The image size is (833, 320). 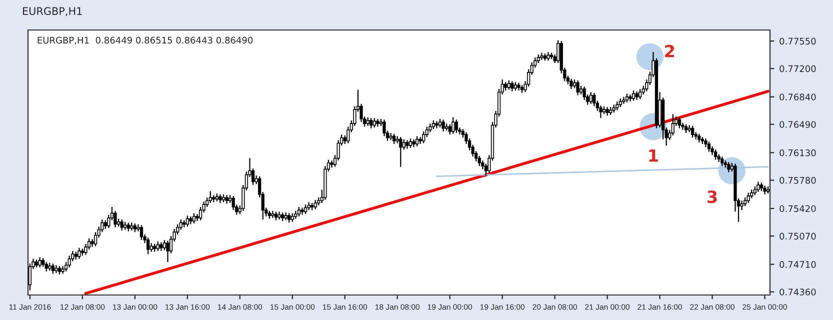 I want to click on annotation: 3, so click(x=712, y=197).